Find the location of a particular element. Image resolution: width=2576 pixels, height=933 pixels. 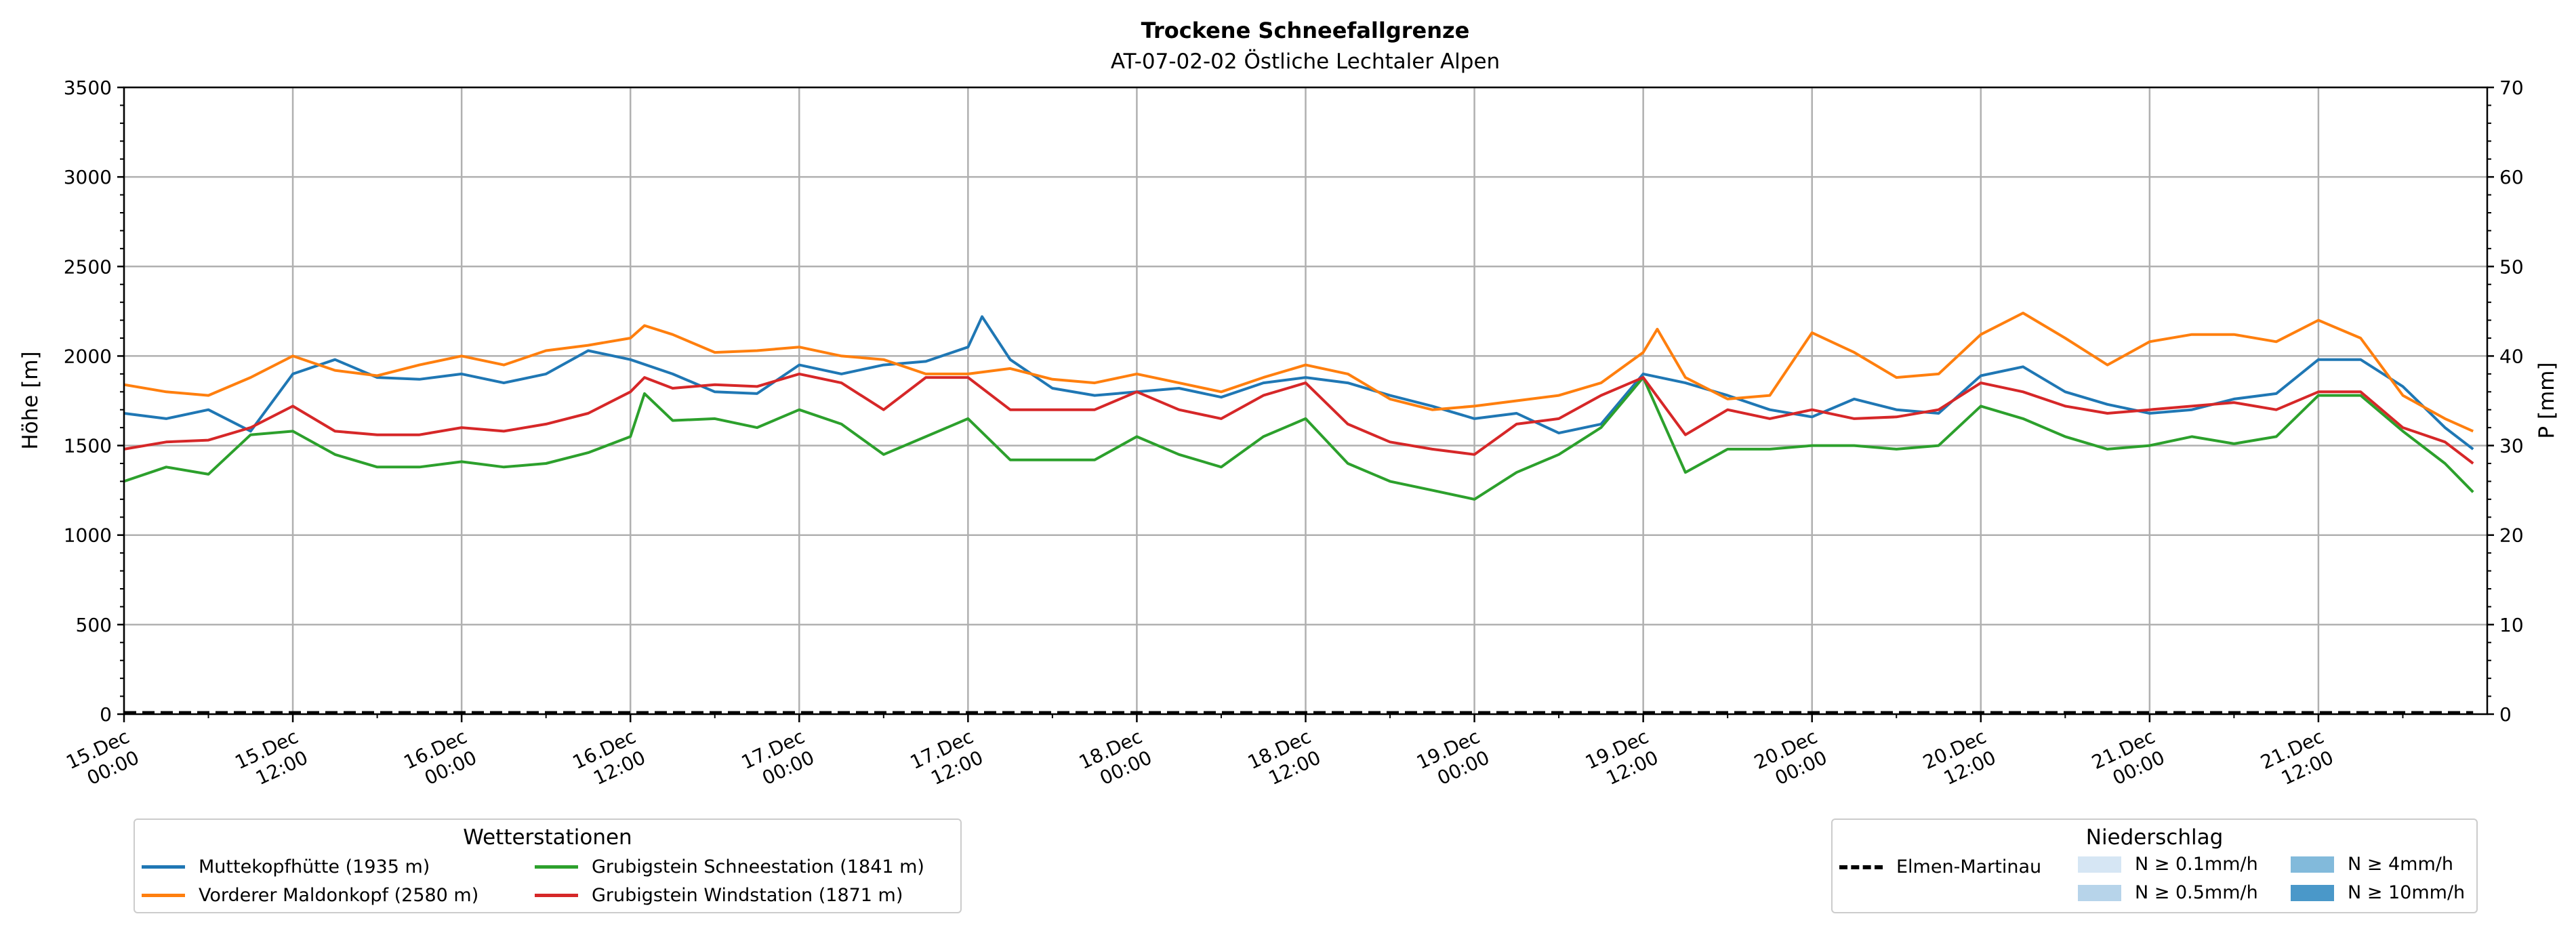

legend-item-schneestation: Grubigstein Schneestation (1841 m) is located at coordinates (730, 866).